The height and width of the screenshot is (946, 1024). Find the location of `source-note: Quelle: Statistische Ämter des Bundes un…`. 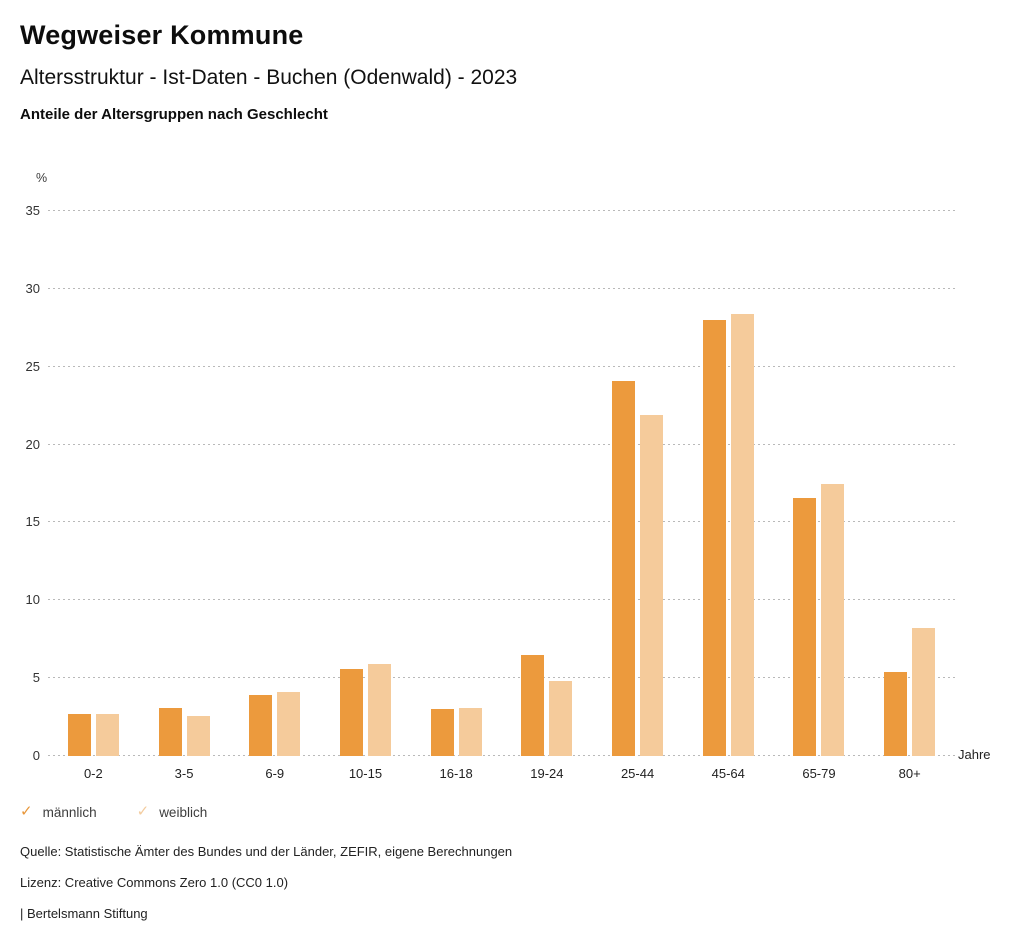

source-note: Quelle: Statistische Ämter des Bundes un… is located at coordinates (266, 851).